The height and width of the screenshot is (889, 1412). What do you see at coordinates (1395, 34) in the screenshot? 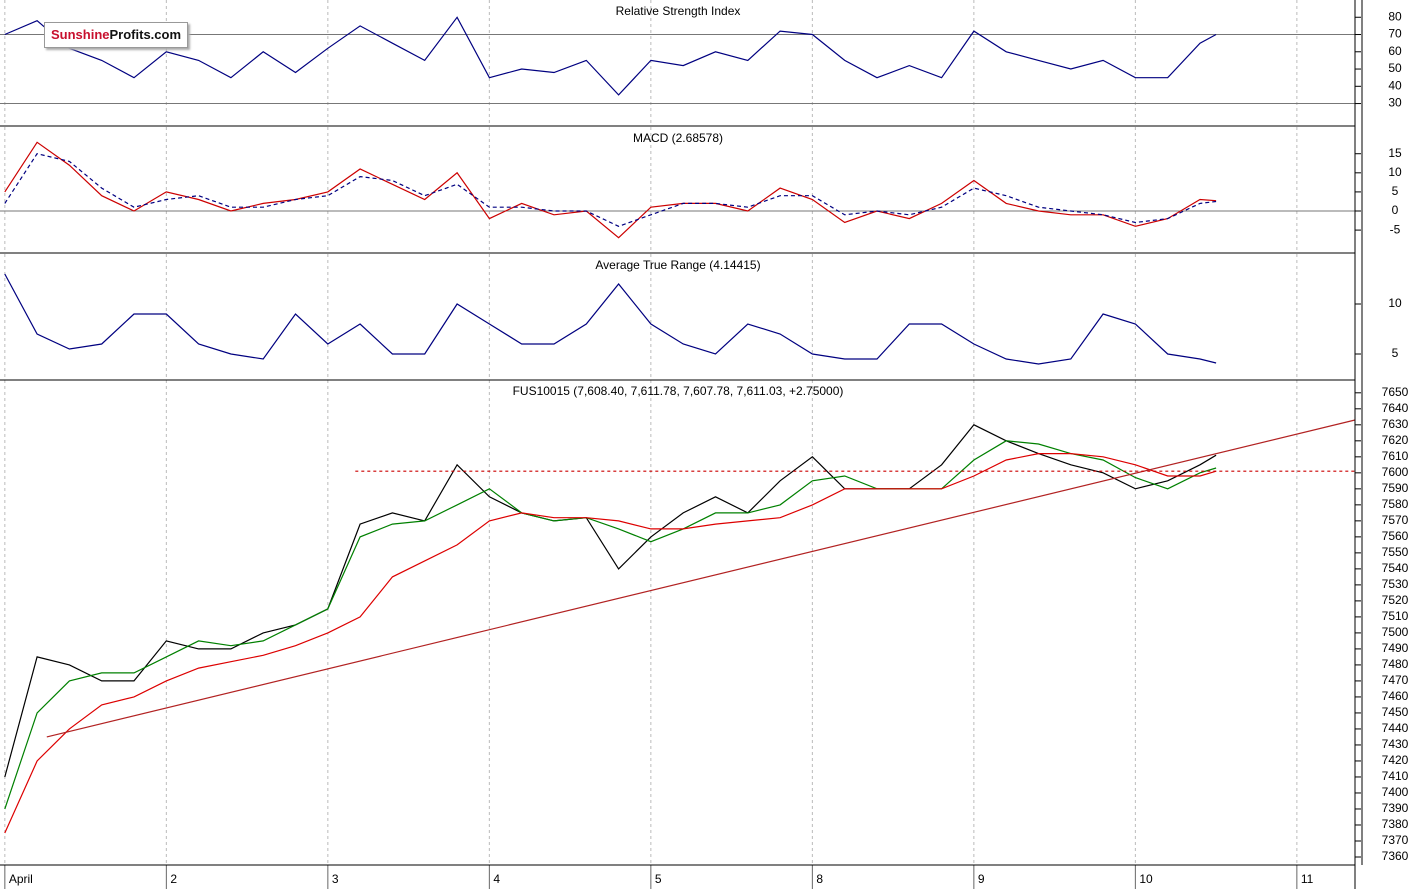
I see `y-tick-label: 70` at bounding box center [1395, 34].